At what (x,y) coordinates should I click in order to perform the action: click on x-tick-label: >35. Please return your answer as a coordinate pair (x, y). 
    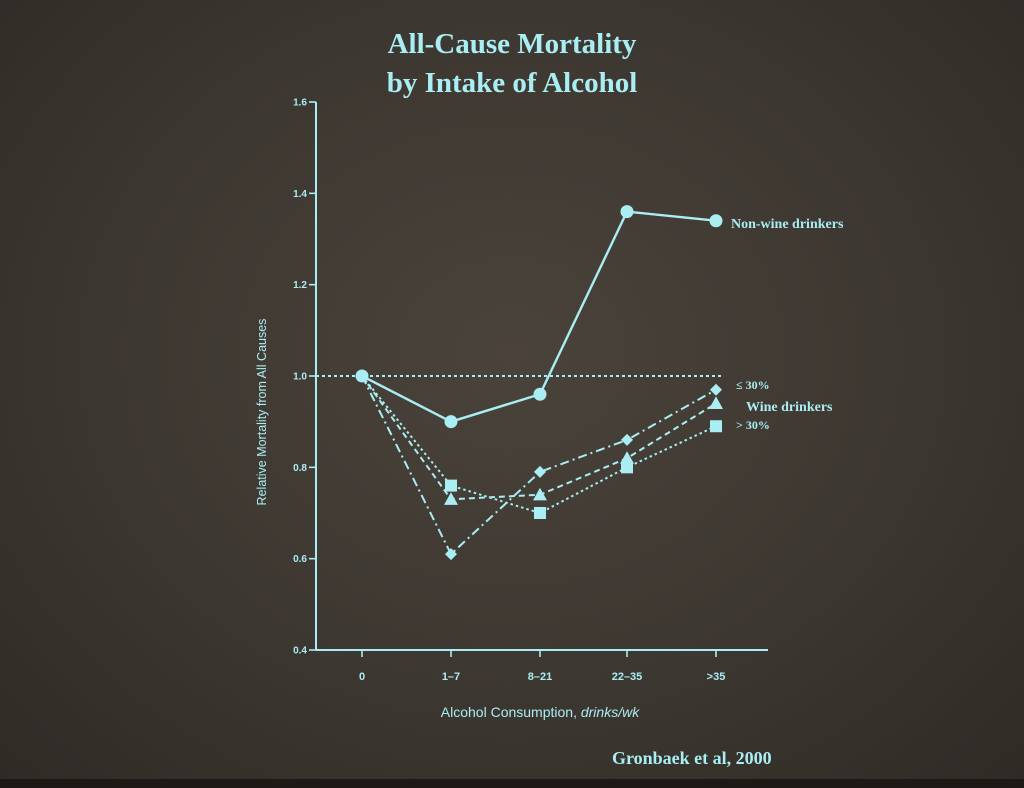
    Looking at the image, I should click on (716, 677).